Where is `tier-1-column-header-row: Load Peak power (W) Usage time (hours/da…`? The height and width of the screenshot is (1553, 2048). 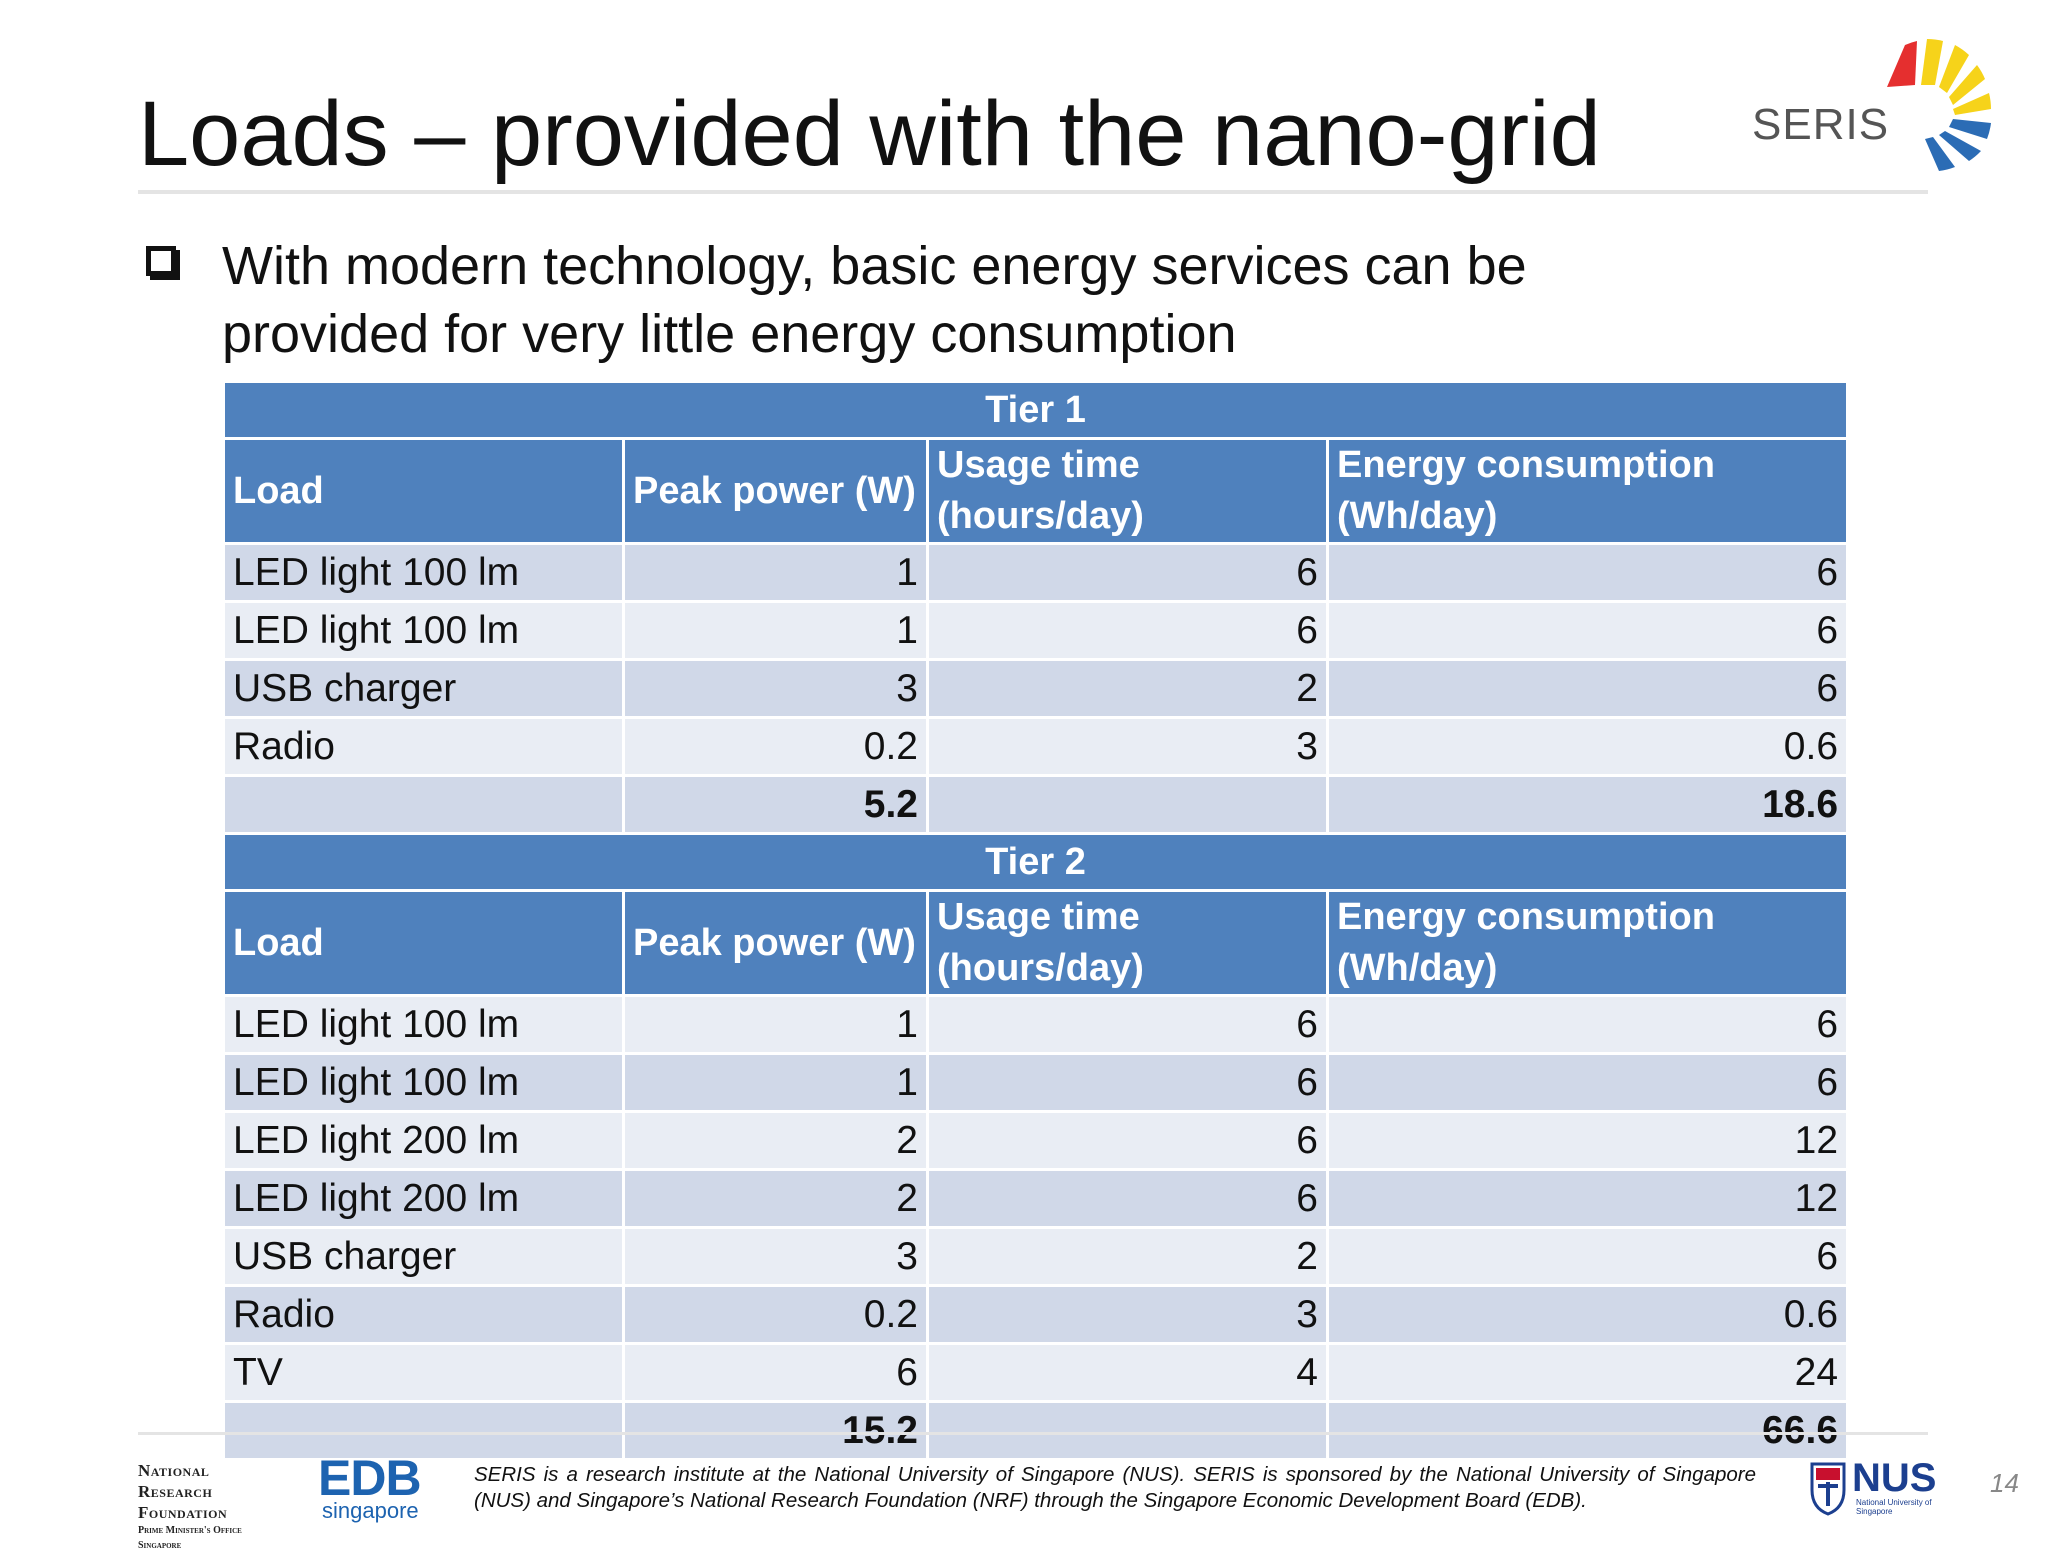 tier-1-column-header-row: Load Peak power (W) Usage time (hours/da… is located at coordinates (1036, 491).